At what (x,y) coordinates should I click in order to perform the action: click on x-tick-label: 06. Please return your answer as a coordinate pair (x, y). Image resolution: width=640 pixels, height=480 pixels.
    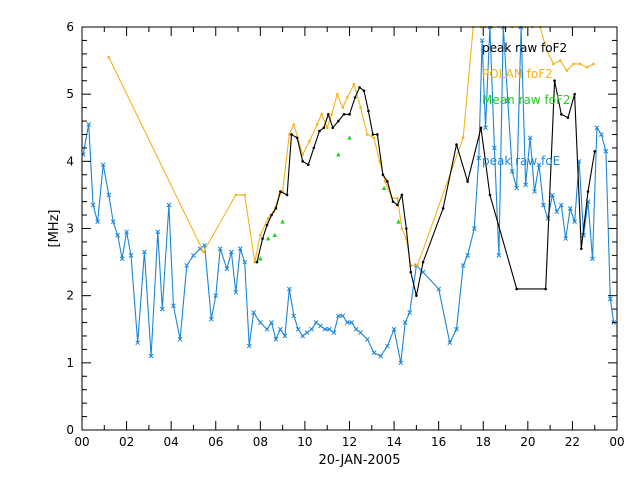
    Looking at the image, I should click on (215, 442).